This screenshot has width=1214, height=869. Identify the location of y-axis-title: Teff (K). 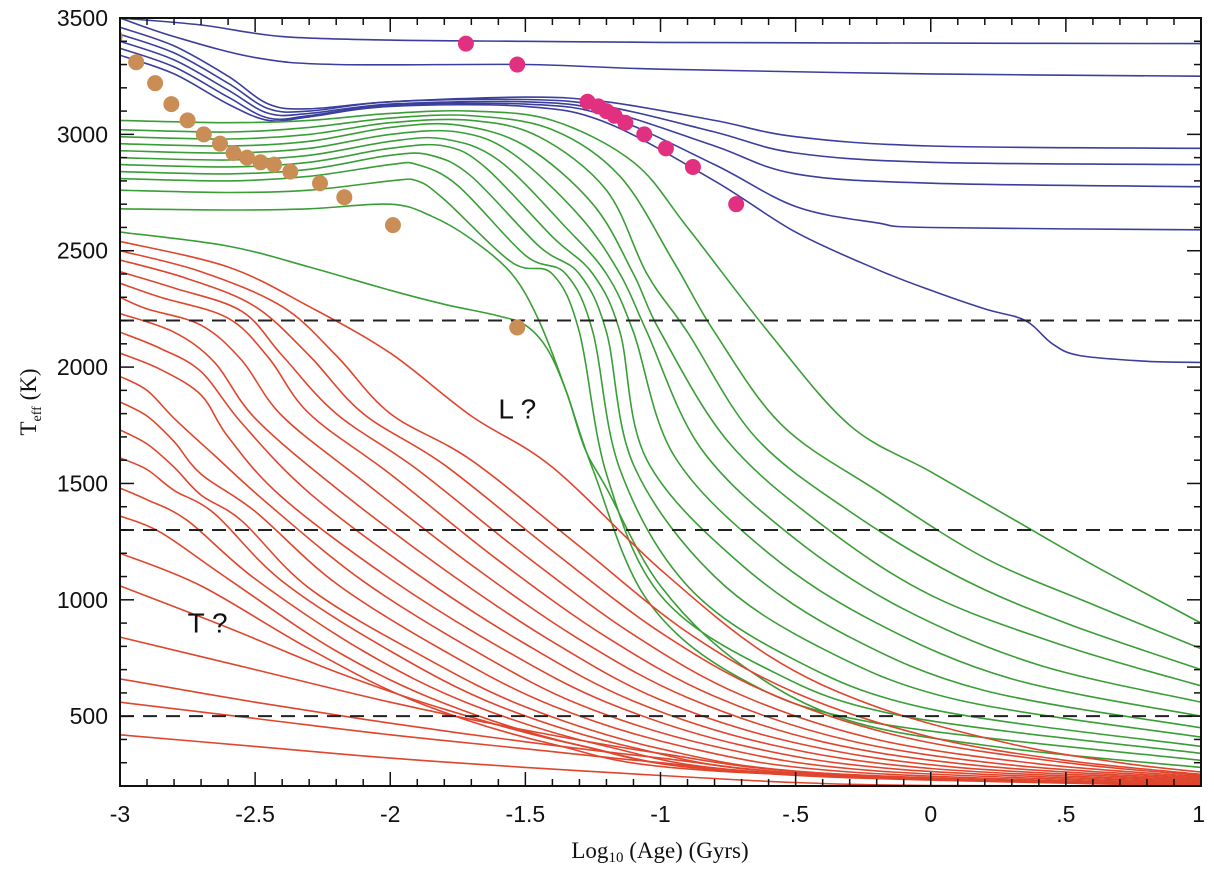
(30, 401).